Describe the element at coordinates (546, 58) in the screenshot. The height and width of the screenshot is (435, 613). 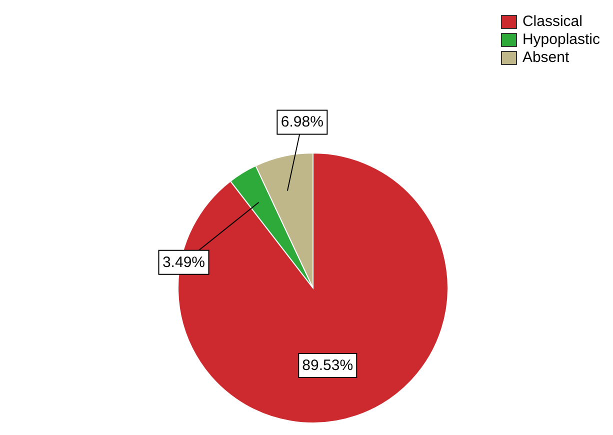
I see `legend-label: Absent` at that location.